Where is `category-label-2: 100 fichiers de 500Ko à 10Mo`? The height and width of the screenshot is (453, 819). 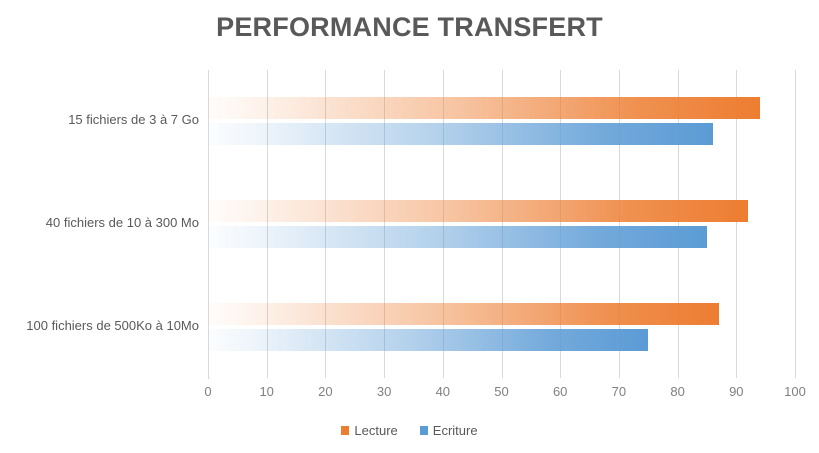
category-label-2: 100 fichiers de 500Ko à 10Mo is located at coordinates (112, 325).